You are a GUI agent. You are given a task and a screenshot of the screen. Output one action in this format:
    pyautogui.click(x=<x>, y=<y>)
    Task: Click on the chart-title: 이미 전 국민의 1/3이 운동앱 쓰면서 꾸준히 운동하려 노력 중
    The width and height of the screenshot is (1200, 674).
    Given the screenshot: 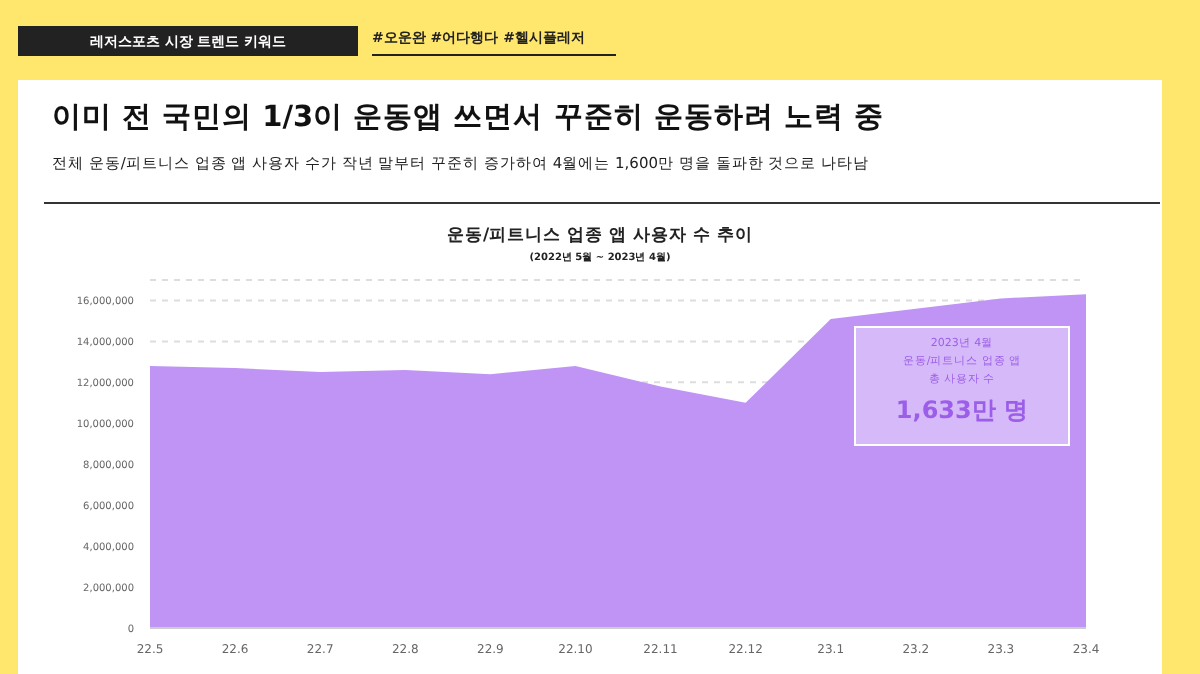 What is the action you would take?
    pyautogui.click(x=468, y=118)
    